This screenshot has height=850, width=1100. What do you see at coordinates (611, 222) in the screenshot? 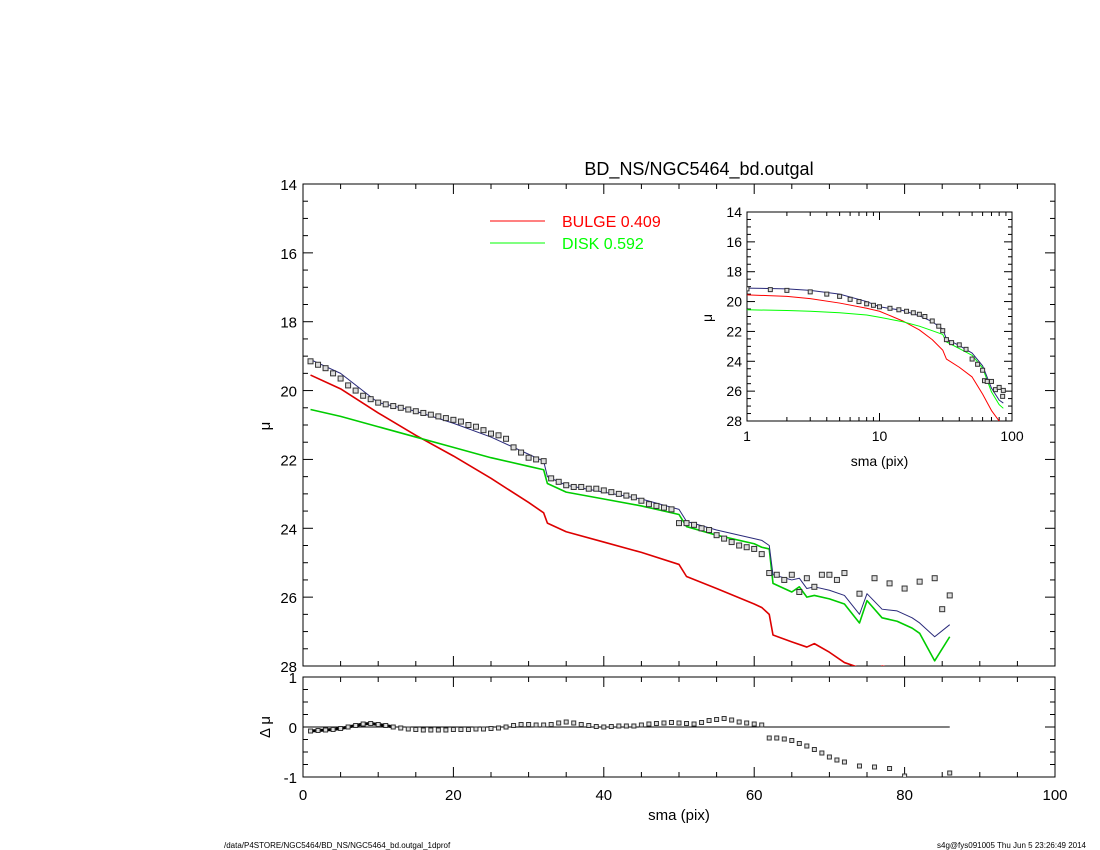
I see `legend-label-bulge: BULGE 0.409` at bounding box center [611, 222].